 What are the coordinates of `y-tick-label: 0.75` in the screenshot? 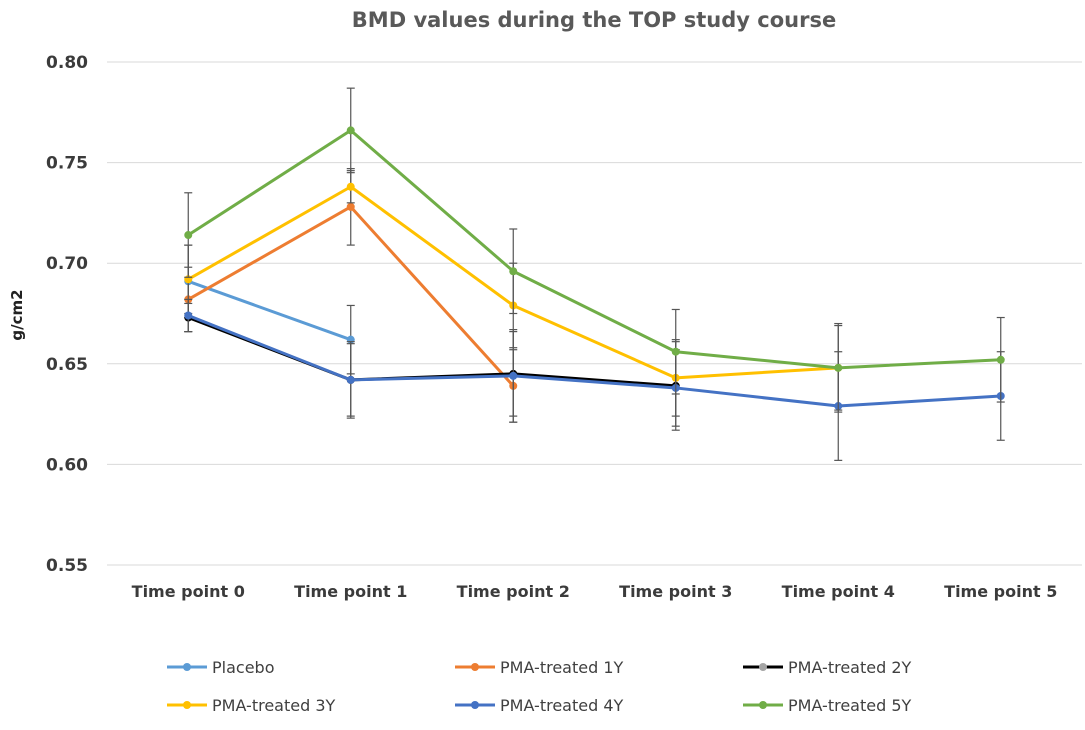 It's located at (67, 164).